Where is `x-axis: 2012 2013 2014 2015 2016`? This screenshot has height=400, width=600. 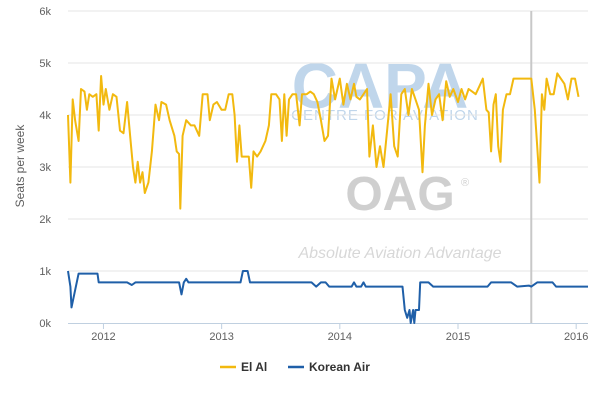
x-axis: 2012 2013 2014 2015 2016 is located at coordinates (328, 333).